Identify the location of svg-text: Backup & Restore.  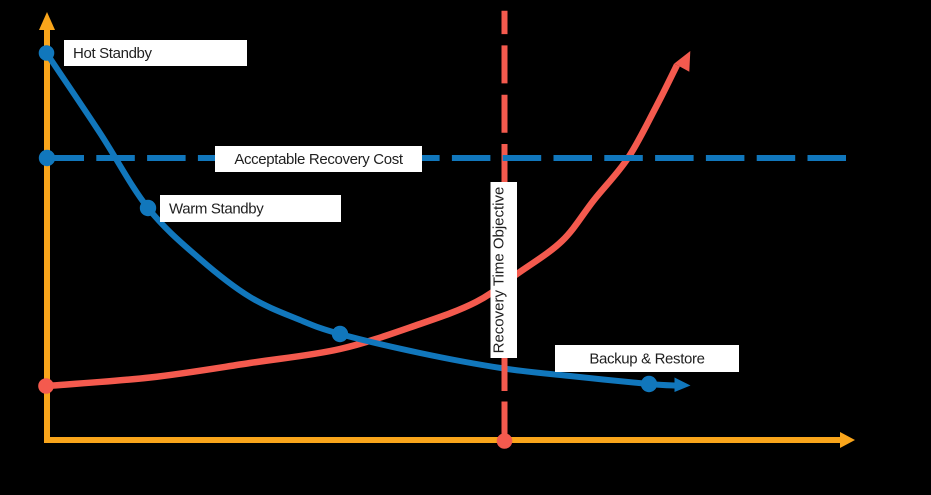
(646, 359).